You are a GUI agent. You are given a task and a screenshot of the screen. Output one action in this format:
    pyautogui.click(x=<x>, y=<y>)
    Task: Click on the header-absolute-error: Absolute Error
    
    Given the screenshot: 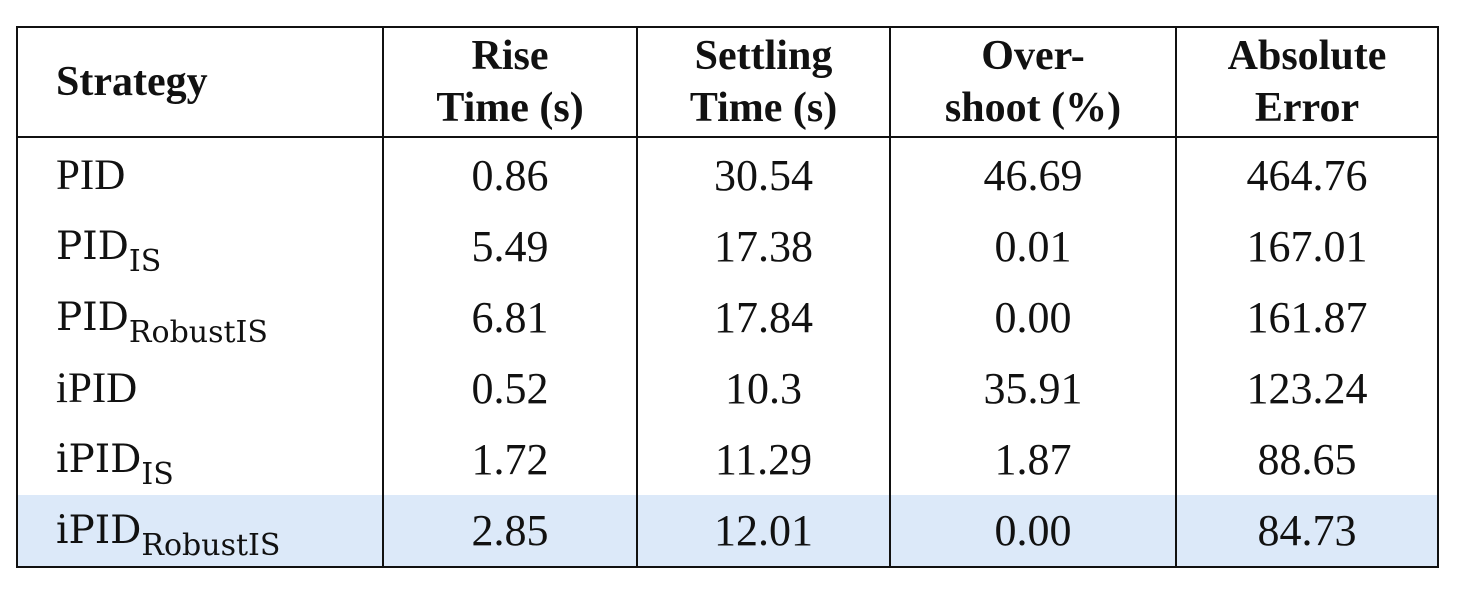 What is the action you would take?
    pyautogui.click(x=1307, y=82)
    